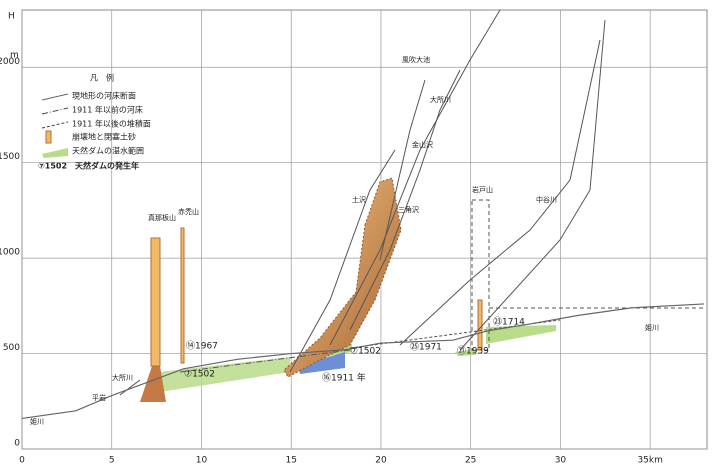  What do you see at coordinates (88, 166) in the screenshot?
I see `legend-label: ⑦1502 天然ダムの発生年` at bounding box center [88, 166].